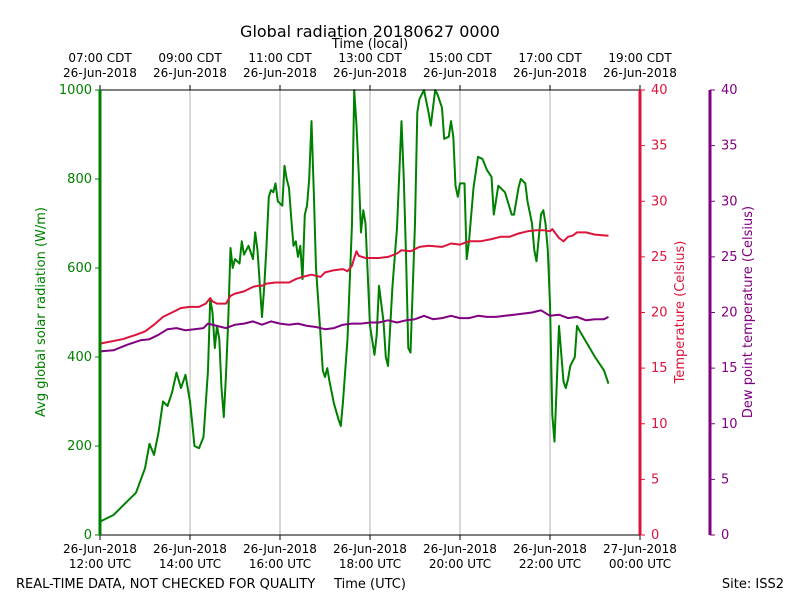 This screenshot has width=800, height=600. Describe the element at coordinates (370, 31) in the screenshot. I see `chart-title: Global radiation 20180627 0000` at that location.